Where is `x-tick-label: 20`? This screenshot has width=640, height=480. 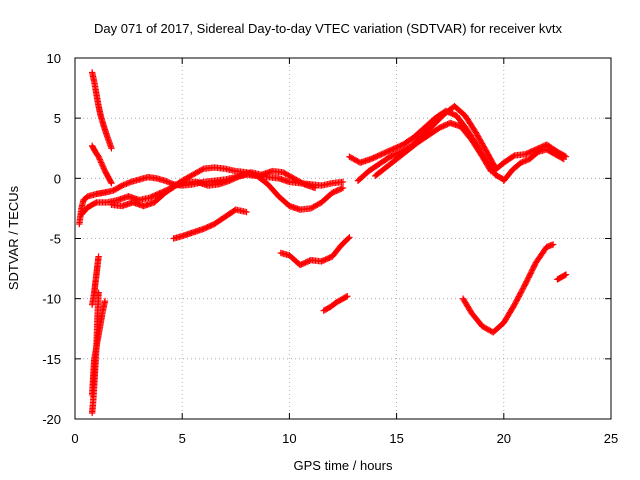
x-tick-label: 20 is located at coordinates (504, 438).